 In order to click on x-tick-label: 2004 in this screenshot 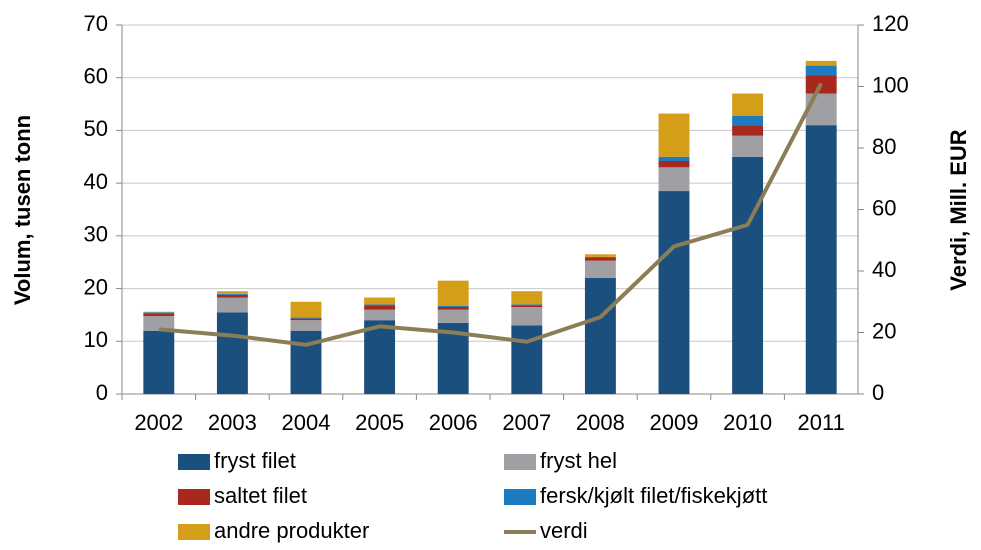, I will do `click(306, 422)`.